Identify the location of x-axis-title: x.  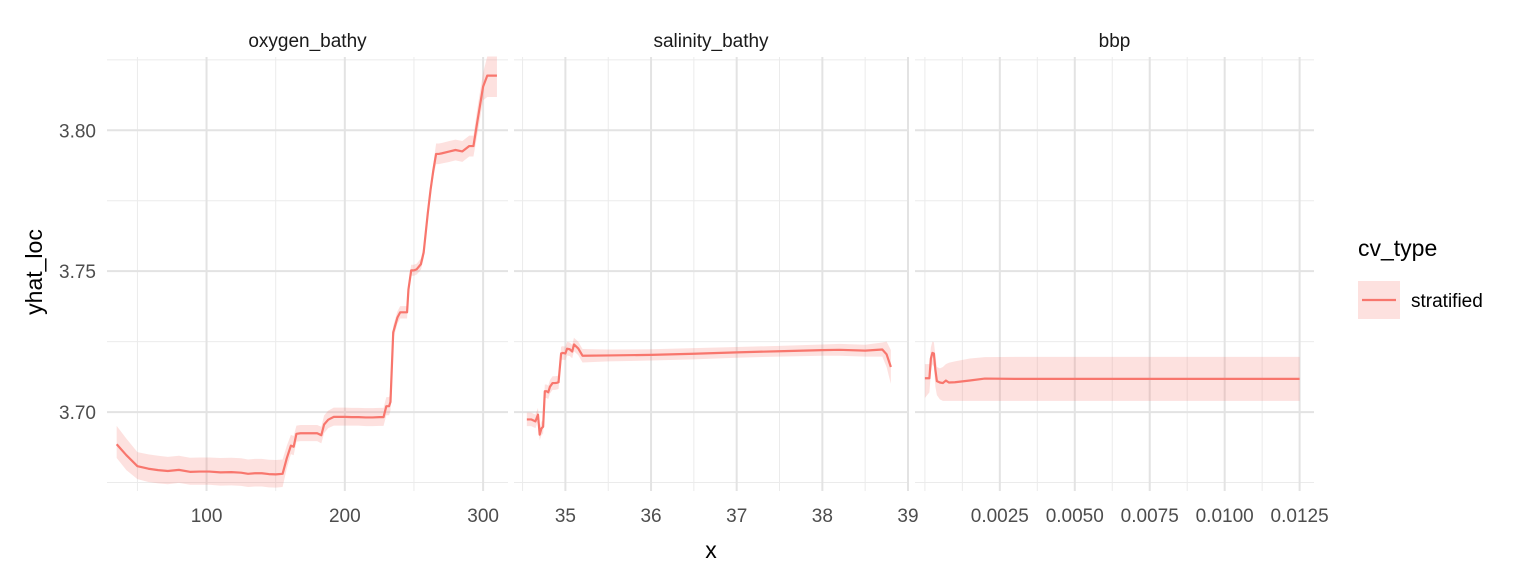
(711, 550).